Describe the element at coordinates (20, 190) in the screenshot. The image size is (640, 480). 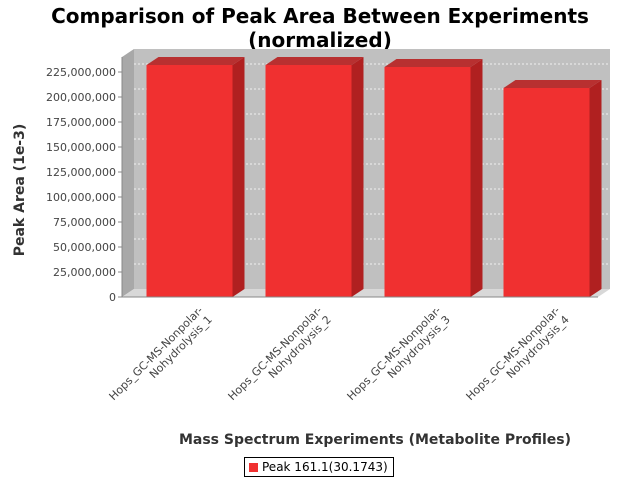
I see `y-axis-label: Peak Area (1e-3)` at that location.